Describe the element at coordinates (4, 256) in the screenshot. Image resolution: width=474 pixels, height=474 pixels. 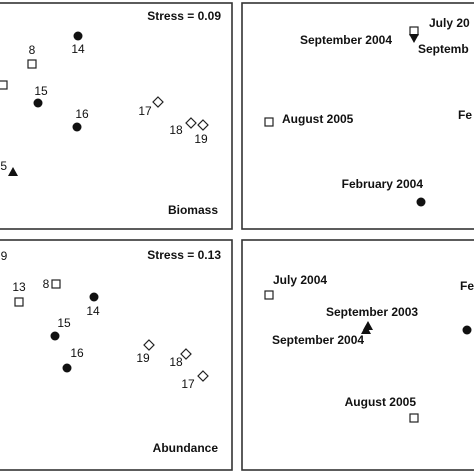
I see `bottom-left-point-0-label: 9` at that location.